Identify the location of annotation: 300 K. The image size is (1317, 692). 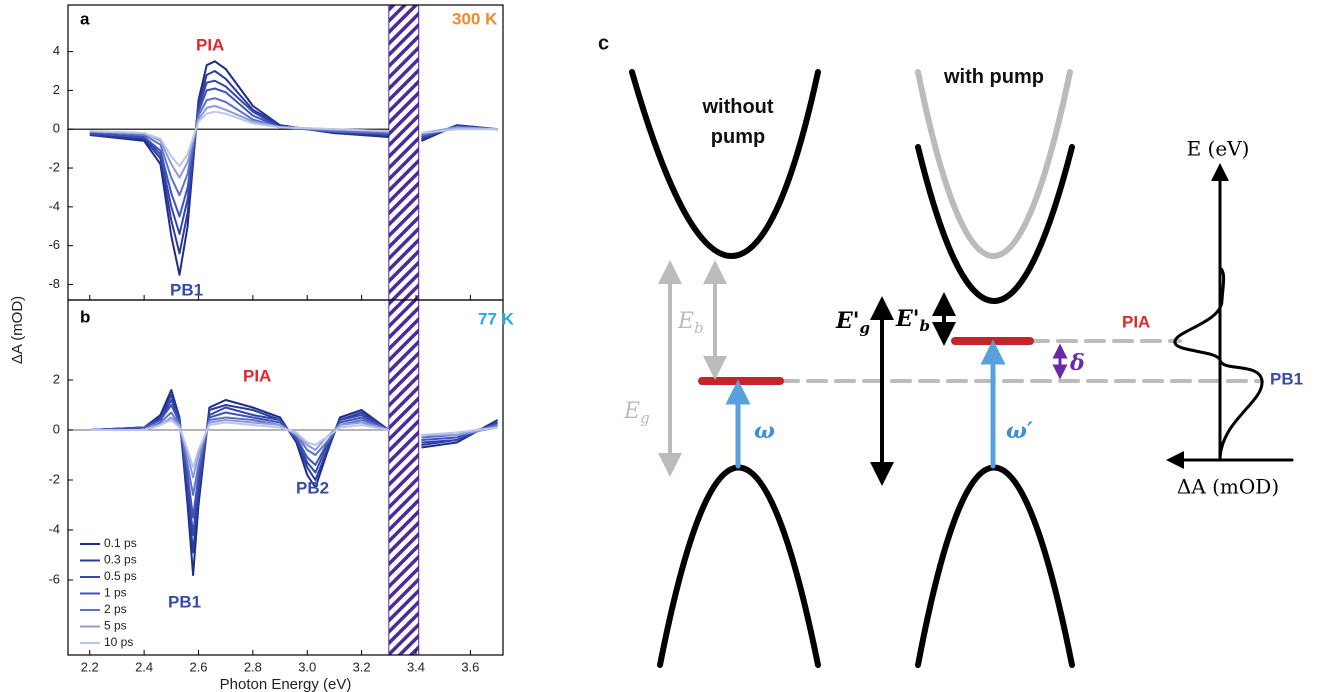
(475, 18).